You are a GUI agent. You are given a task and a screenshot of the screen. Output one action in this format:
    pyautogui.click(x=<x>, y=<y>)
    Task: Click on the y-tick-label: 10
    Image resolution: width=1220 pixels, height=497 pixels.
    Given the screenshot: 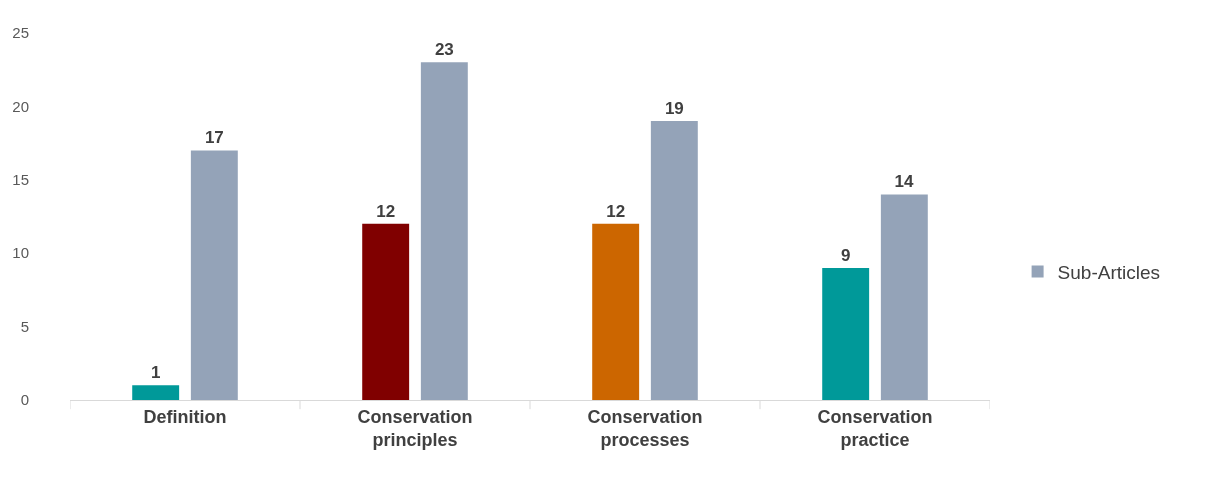 What is the action you would take?
    pyautogui.click(x=20, y=253)
    